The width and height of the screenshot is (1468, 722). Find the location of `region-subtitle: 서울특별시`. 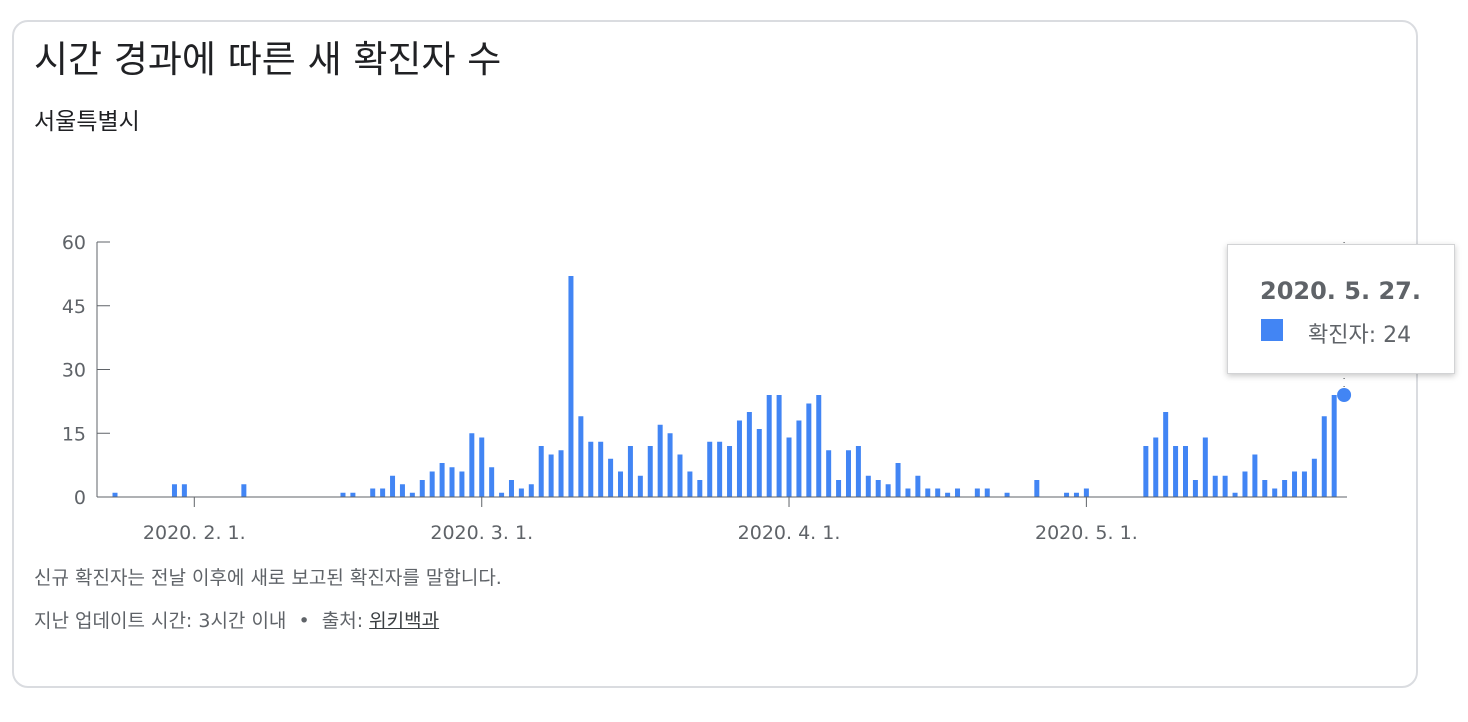

region-subtitle: 서울특별시 is located at coordinates (87, 122).